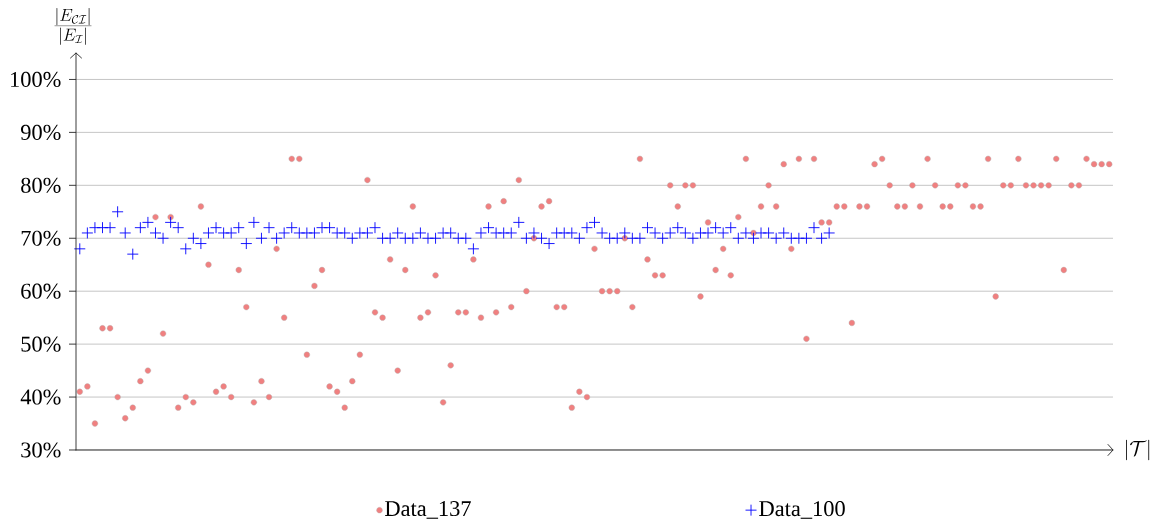 This screenshot has width=1154, height=522. What do you see at coordinates (41, 344) in the screenshot?
I see `y-tick-label: 50%` at bounding box center [41, 344].